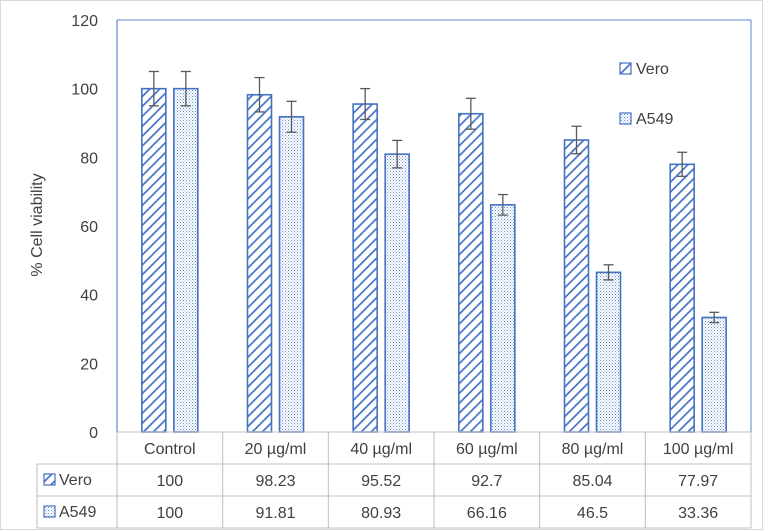 This screenshot has height=530, width=763. What do you see at coordinates (381, 449) in the screenshot?
I see `x-category-label: 40 µg/ml` at bounding box center [381, 449].